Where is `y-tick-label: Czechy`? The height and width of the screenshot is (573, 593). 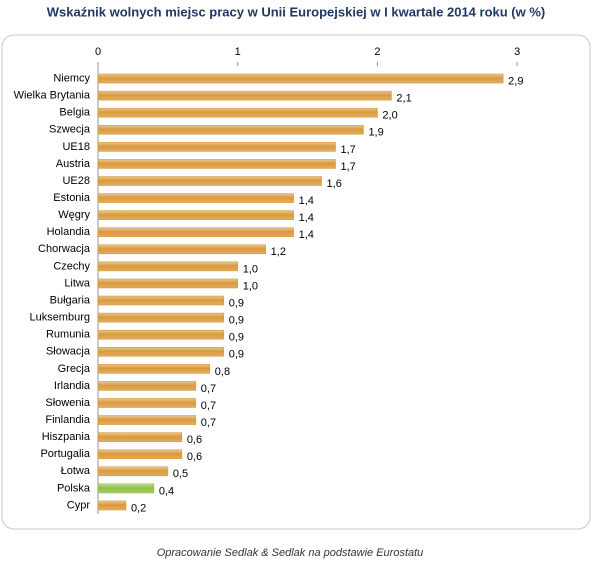 y-tick-label: Czechy is located at coordinates (71, 266).